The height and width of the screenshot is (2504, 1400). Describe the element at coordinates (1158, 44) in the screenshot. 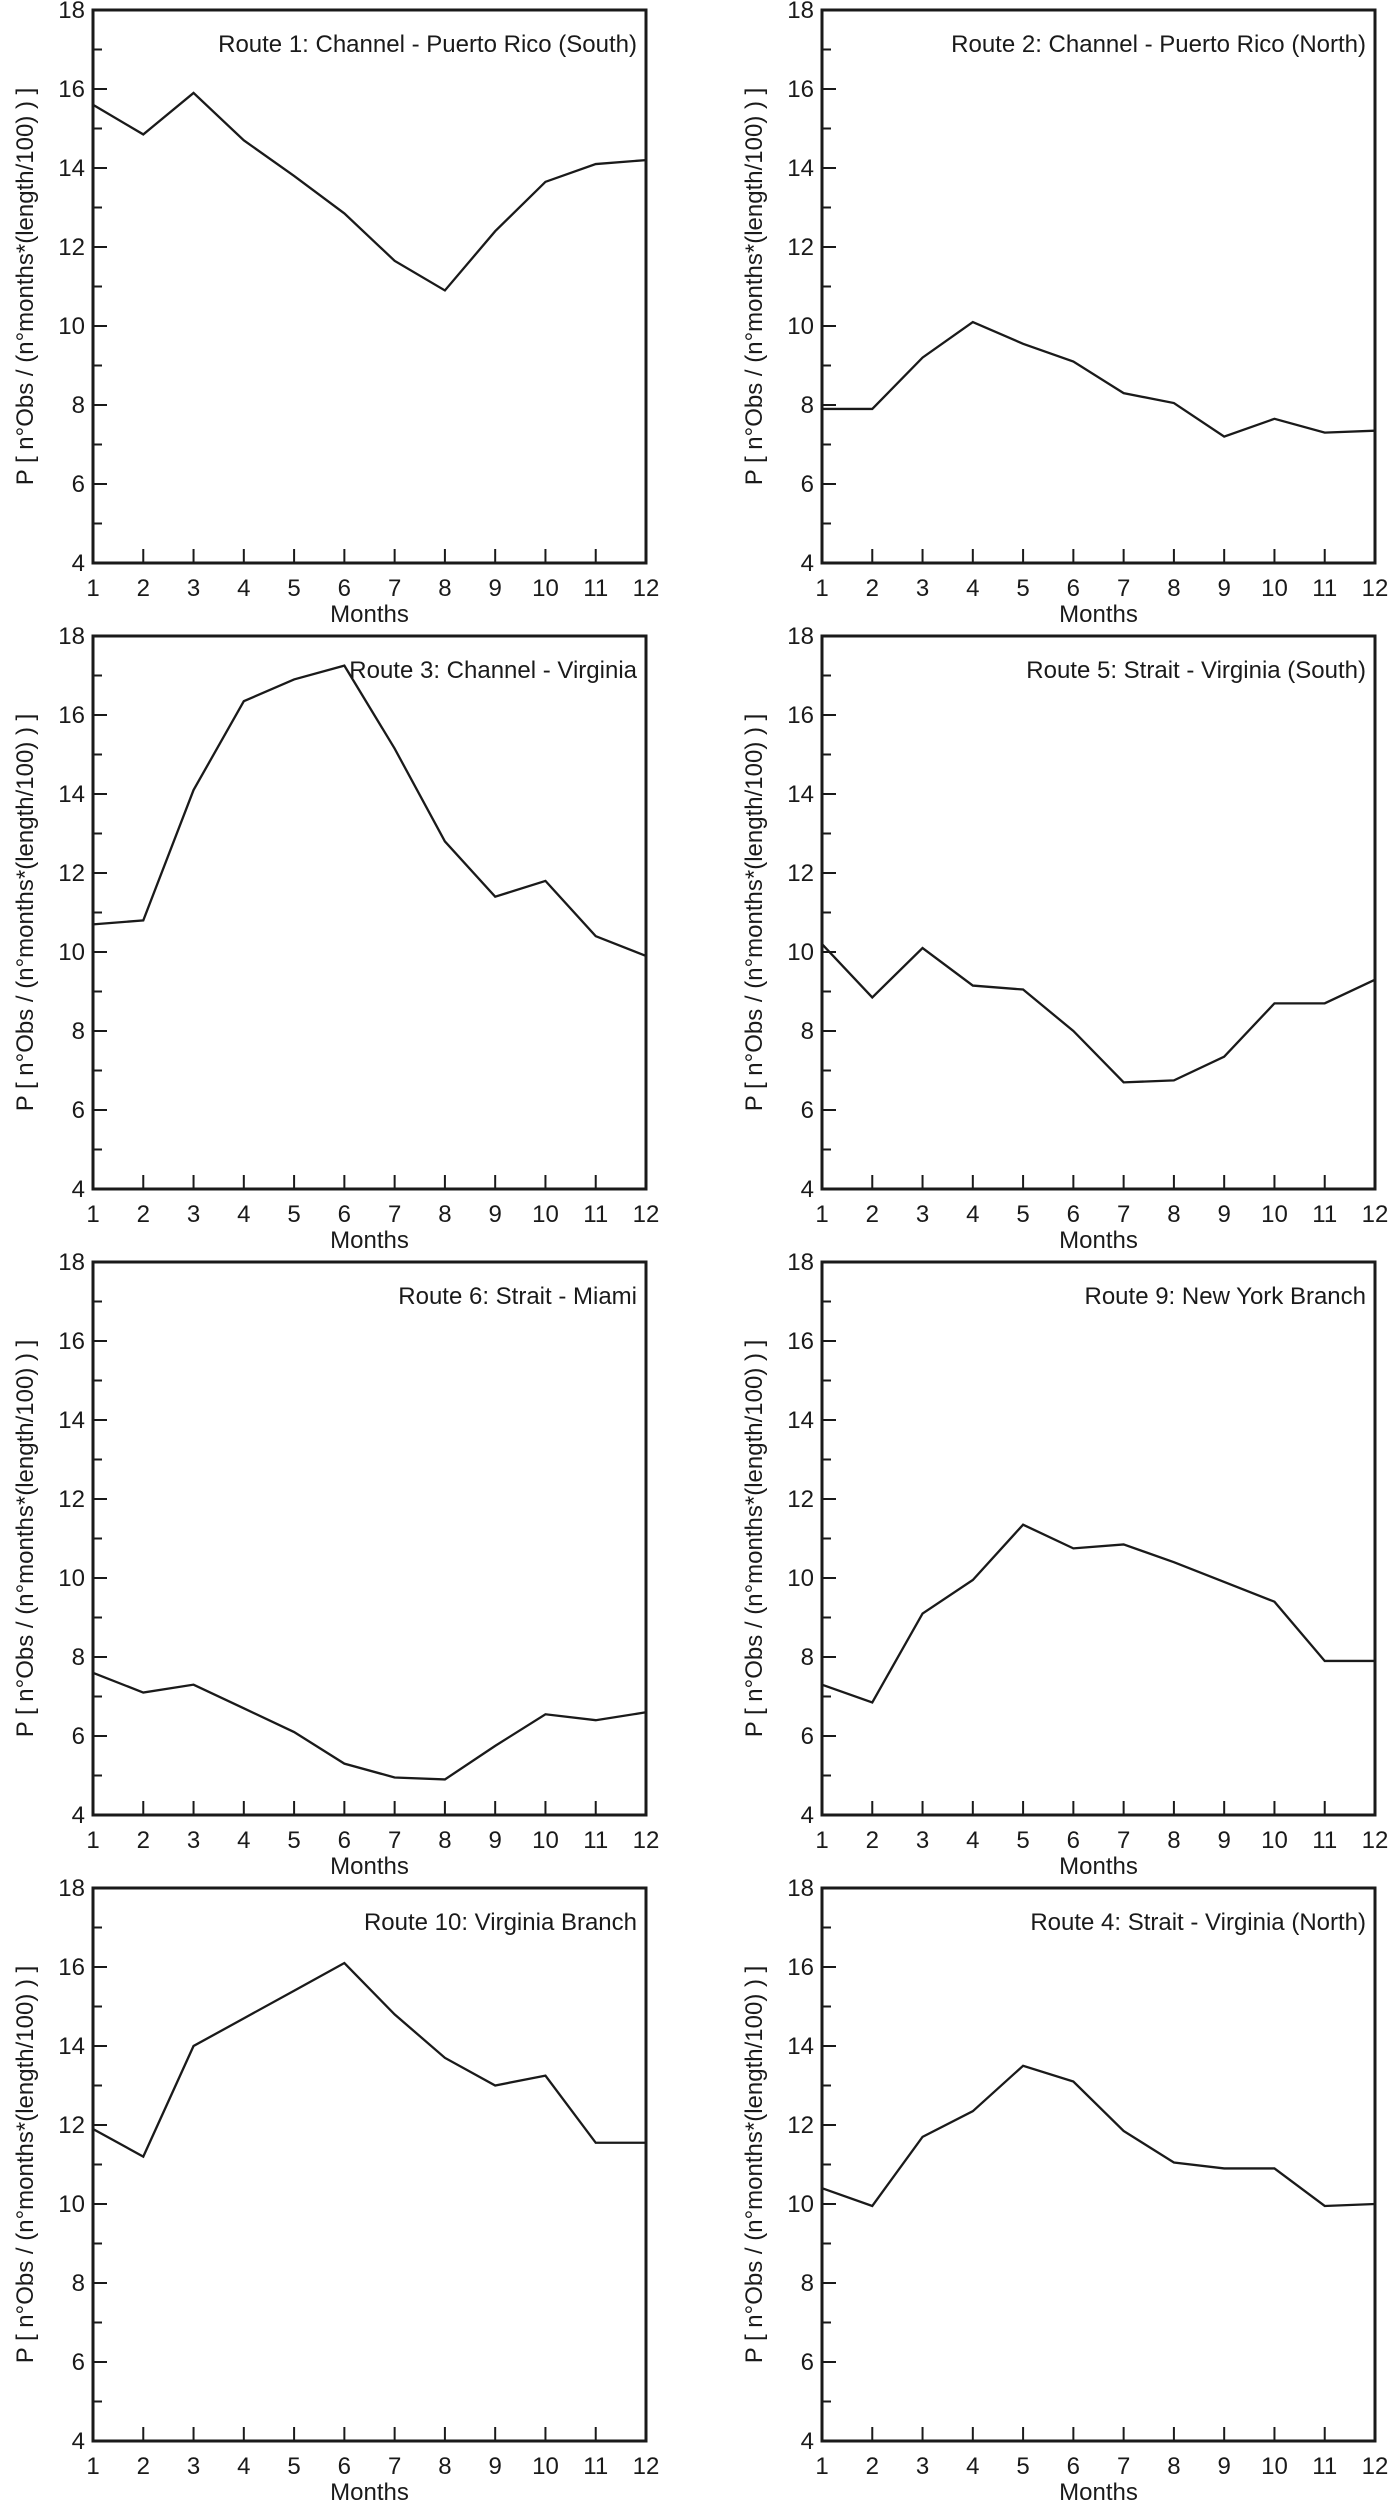

I see `chart-title: Route 2: Channel - Puerto Rico (North)` at that location.